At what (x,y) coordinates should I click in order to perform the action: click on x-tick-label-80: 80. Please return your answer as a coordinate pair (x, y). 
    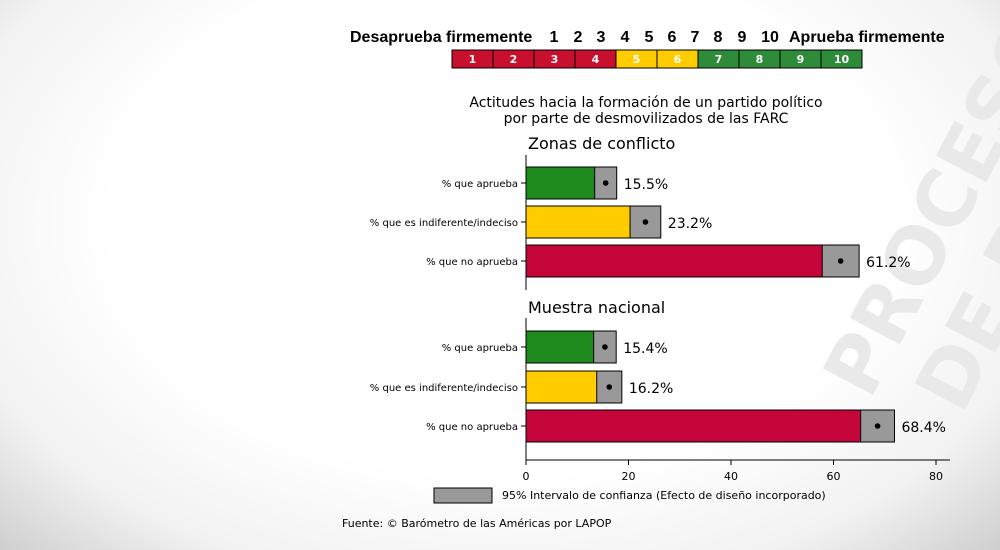
    Looking at the image, I should click on (936, 476).